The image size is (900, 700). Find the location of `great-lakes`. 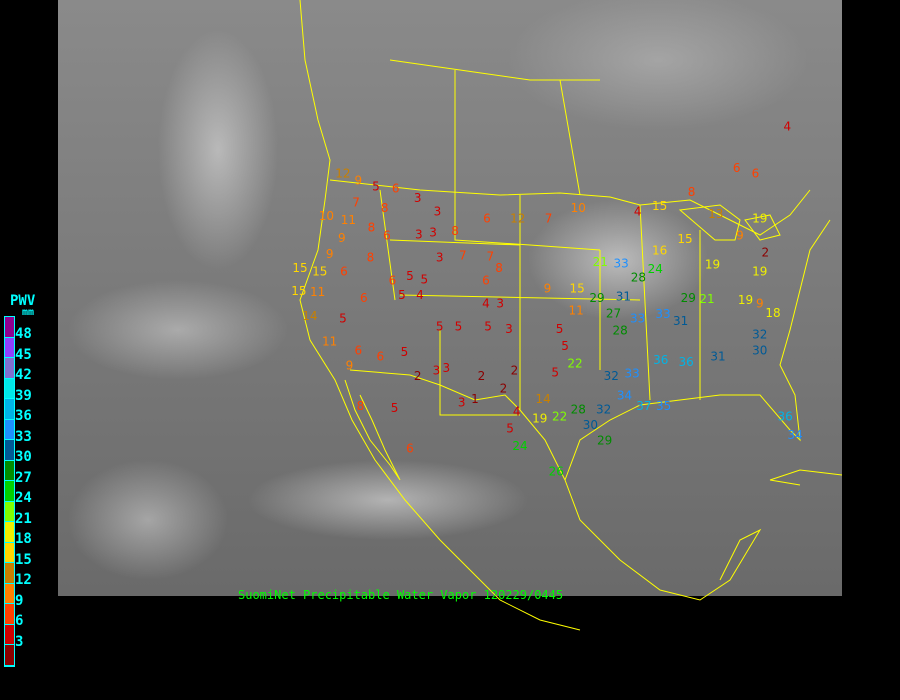

great-lakes is located at coordinates (729, 222).